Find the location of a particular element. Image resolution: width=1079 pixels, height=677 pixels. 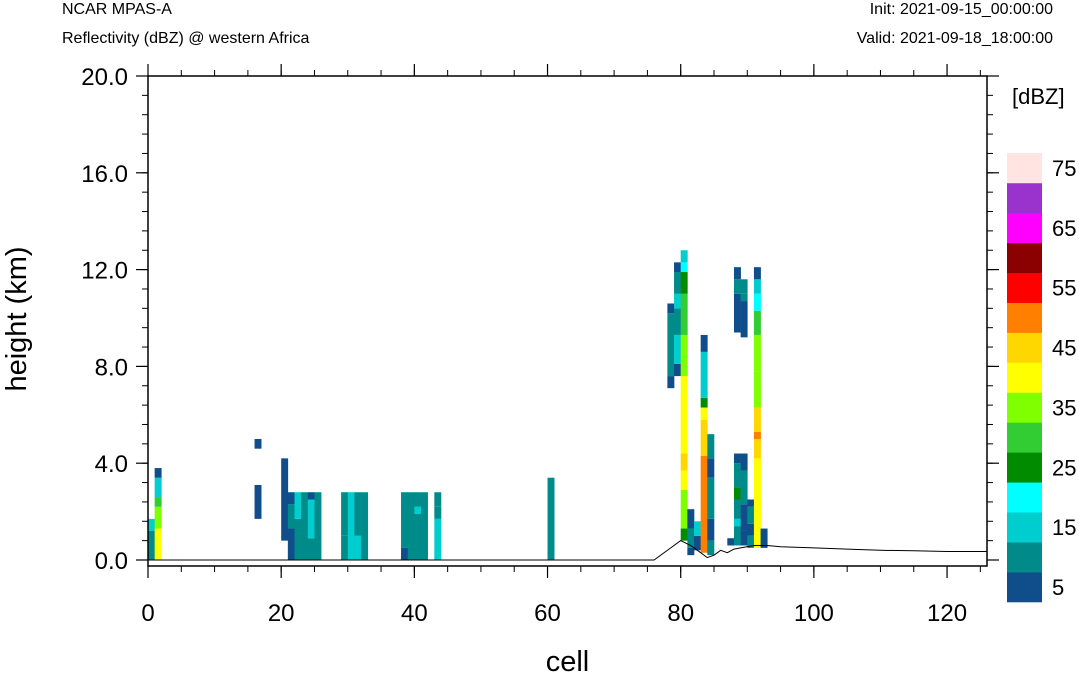

x-tick-label: 100 is located at coordinates (814, 613).